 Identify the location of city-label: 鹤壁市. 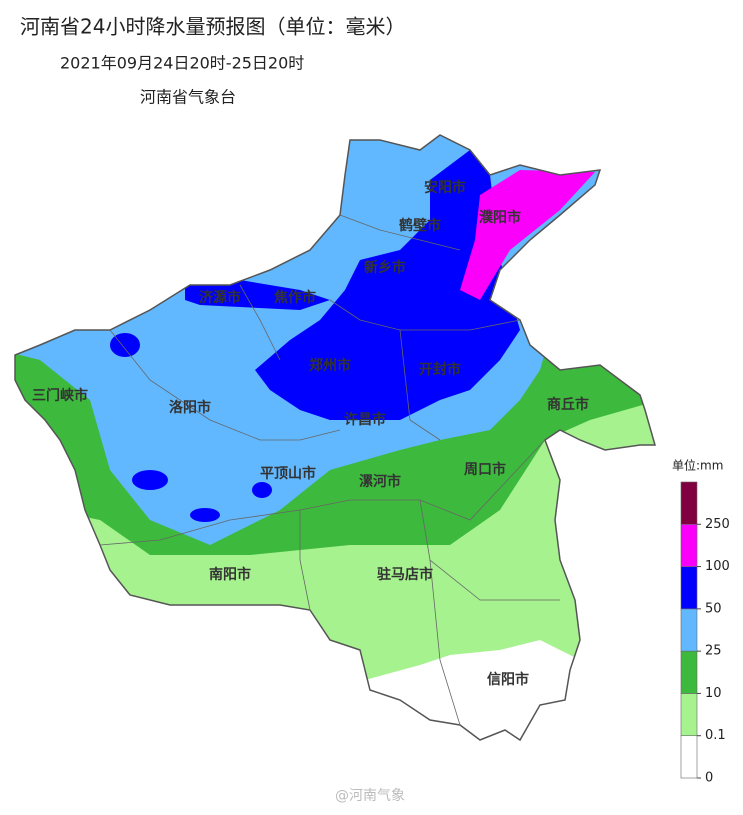
(420, 225).